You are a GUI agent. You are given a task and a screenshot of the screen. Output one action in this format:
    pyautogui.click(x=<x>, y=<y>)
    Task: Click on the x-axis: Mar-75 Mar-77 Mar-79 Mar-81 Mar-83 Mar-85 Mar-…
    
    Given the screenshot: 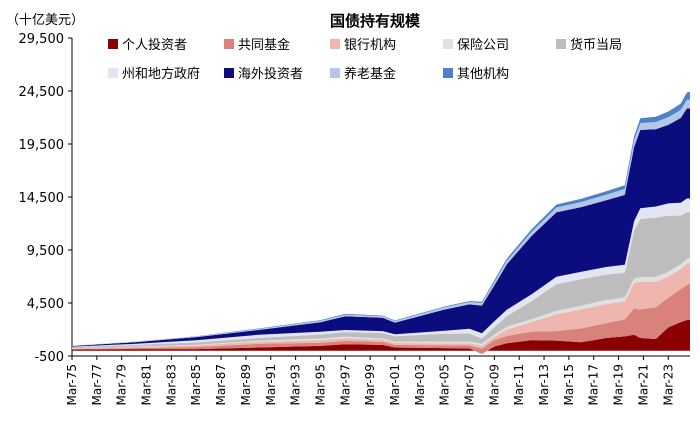 What is the action you would take?
    pyautogui.click(x=377, y=380)
    